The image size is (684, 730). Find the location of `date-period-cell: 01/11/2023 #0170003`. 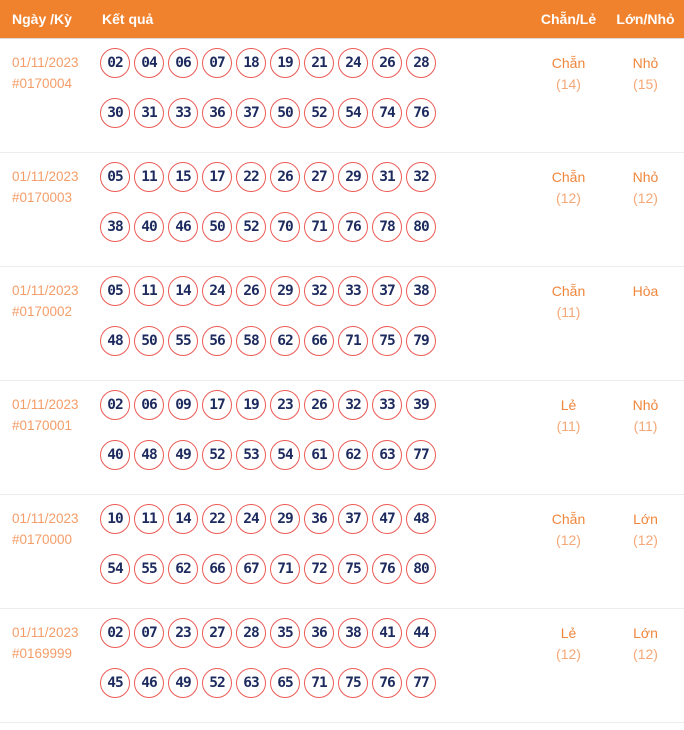

date-period-cell: 01/11/2023 #0170003 is located at coordinates (50, 209).